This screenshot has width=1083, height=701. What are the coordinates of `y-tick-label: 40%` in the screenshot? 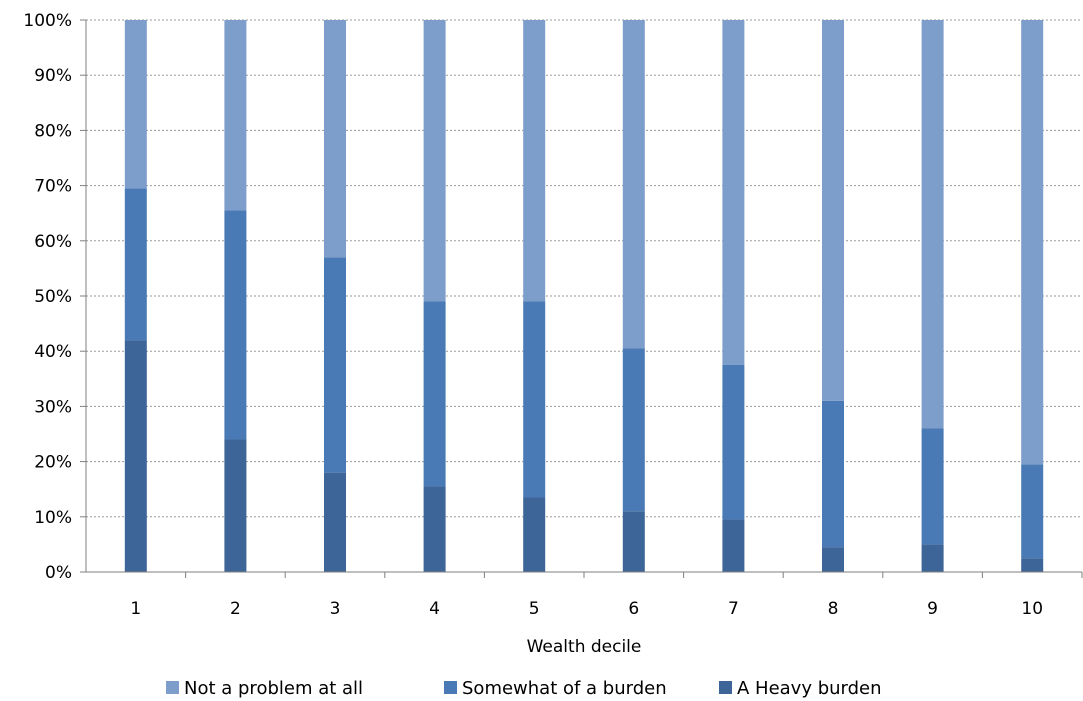 It's located at (53, 352).